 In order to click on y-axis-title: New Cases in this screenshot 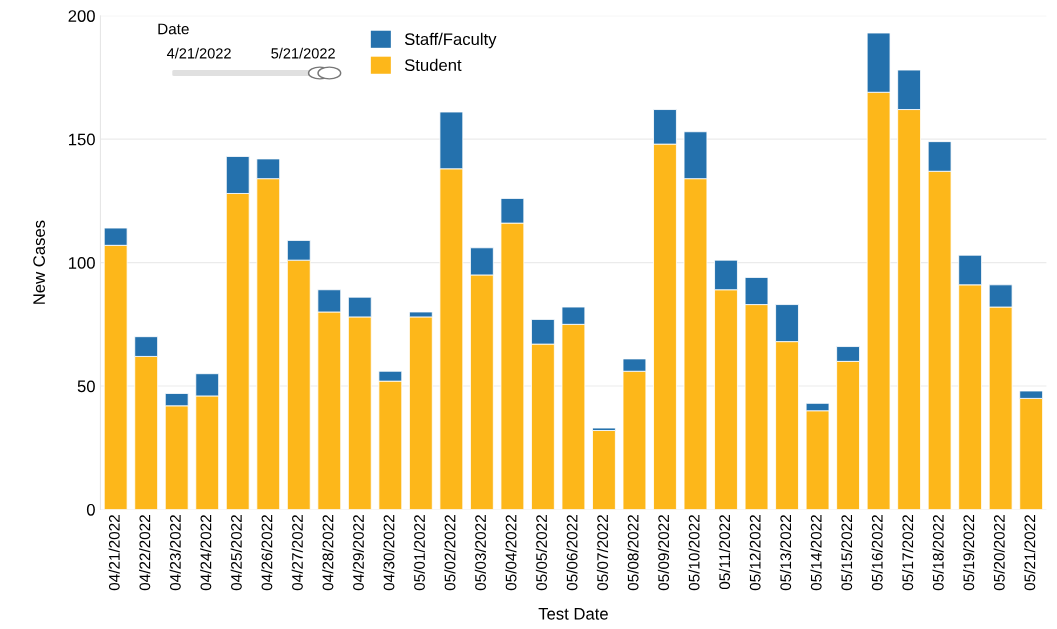, I will do `click(39, 262)`.